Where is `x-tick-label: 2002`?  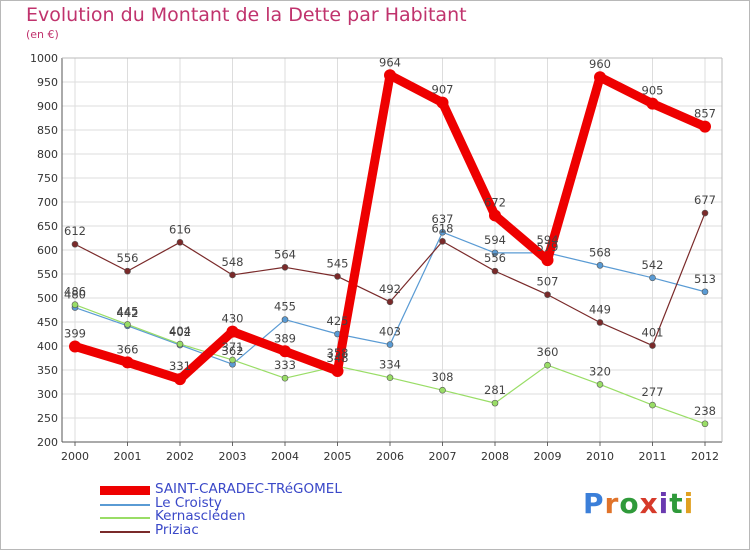
x-tick-label: 2002 is located at coordinates (180, 456).